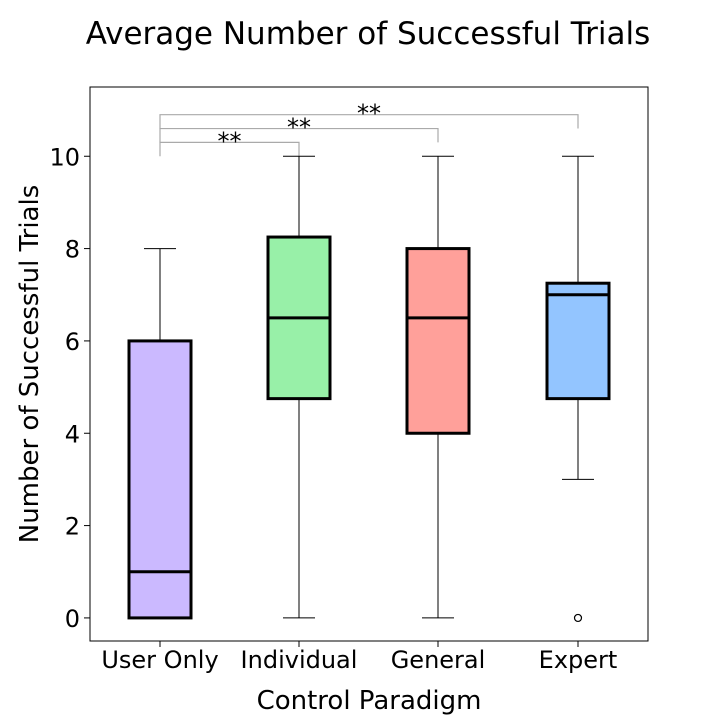 The width and height of the screenshot is (720, 720). I want to click on x-axis-label: Control Paradigm, so click(369, 701).